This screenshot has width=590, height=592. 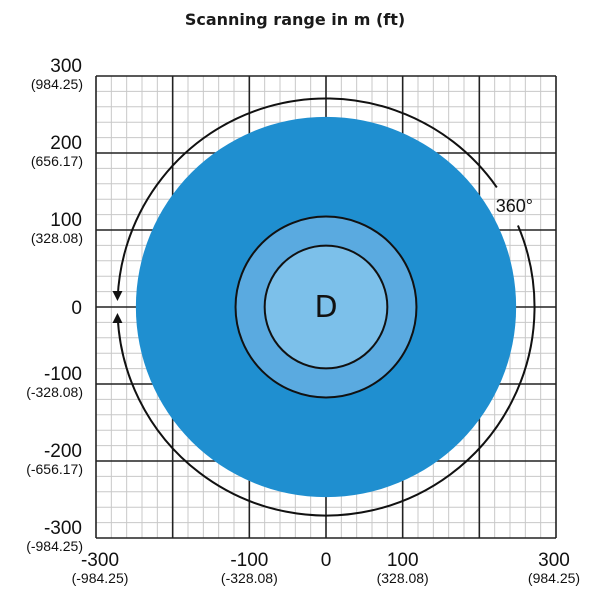 What do you see at coordinates (76, 308) in the screenshot?
I see `y-tick-label: 0` at bounding box center [76, 308].